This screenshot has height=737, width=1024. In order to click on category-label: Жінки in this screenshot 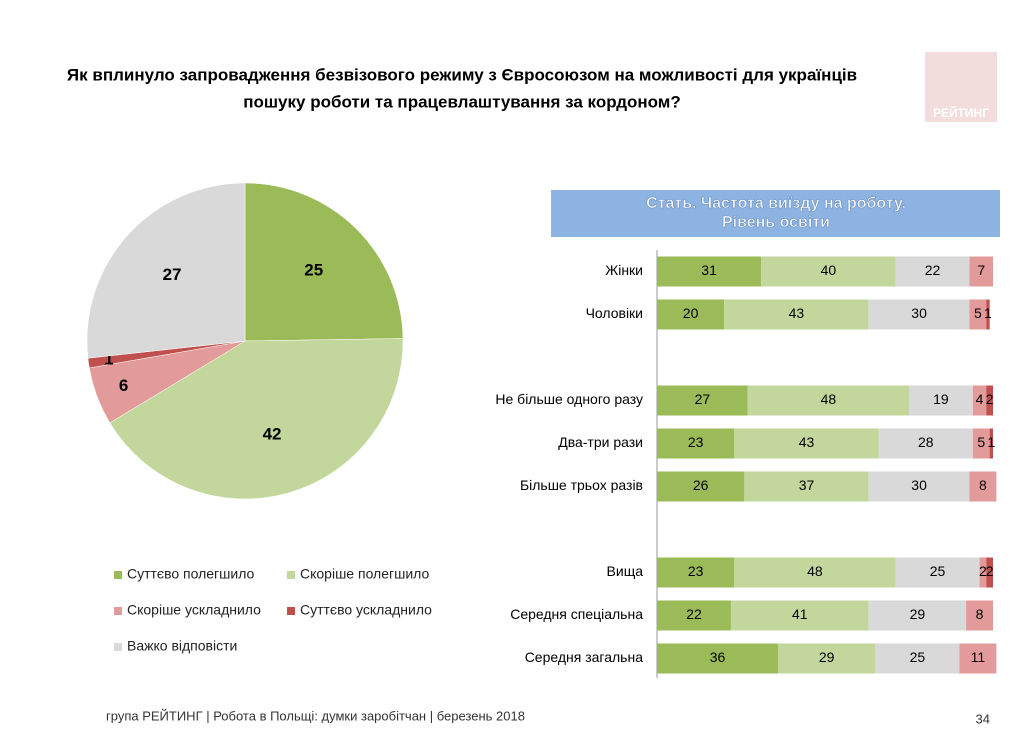, I will do `click(624, 270)`.